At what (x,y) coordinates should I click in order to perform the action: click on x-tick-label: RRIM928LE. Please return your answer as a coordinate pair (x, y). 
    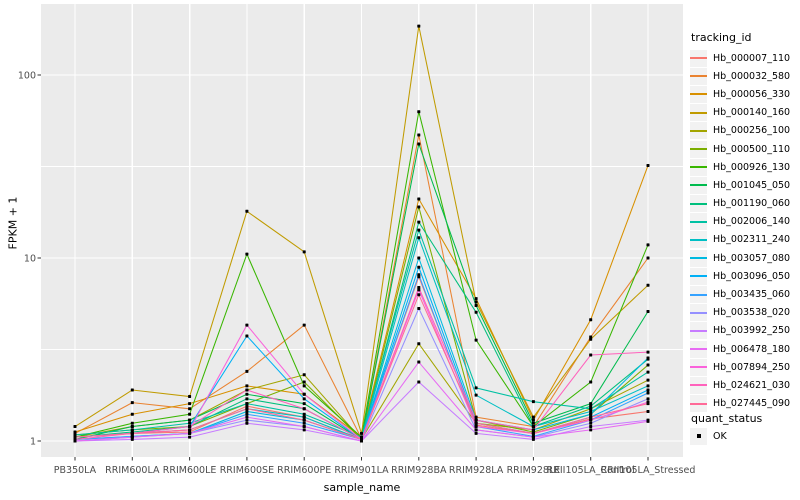
    Looking at the image, I should click on (534, 470).